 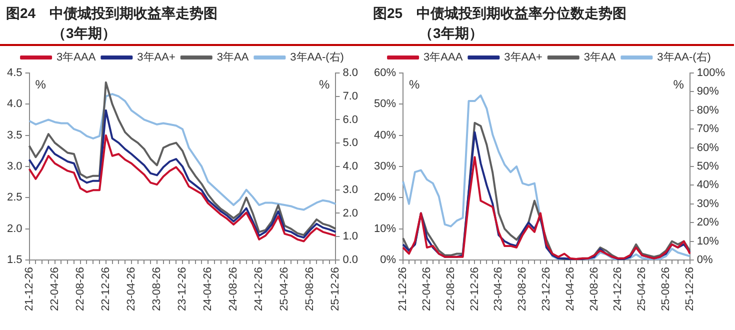 What do you see at coordinates (14, 73) in the screenshot?
I see `y-tick-label: 4.5` at bounding box center [14, 73].